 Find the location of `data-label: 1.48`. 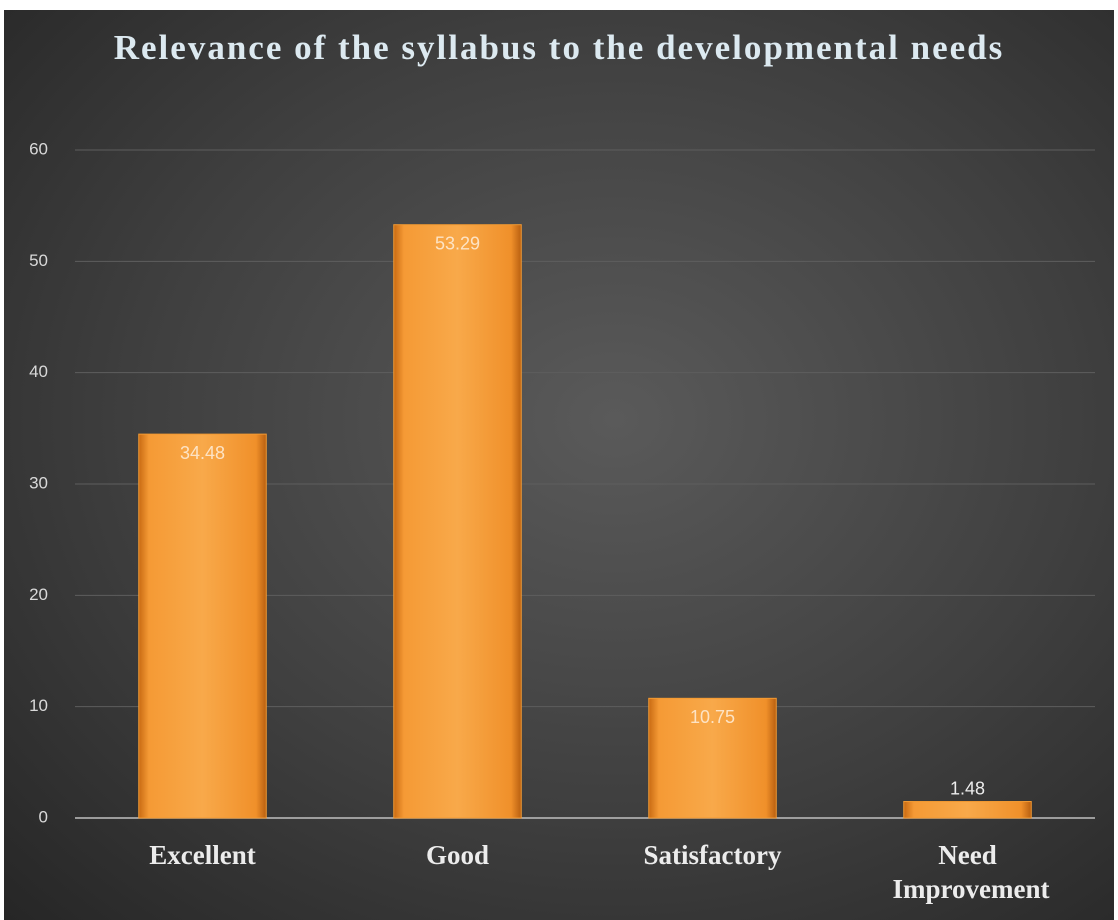

data-label: 1.48 is located at coordinates (967, 788).